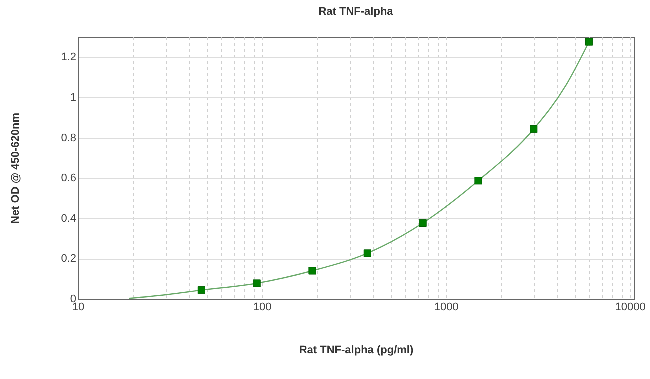 The height and width of the screenshot is (379, 650). I want to click on y-tick-label: 0.8, so click(68, 138).